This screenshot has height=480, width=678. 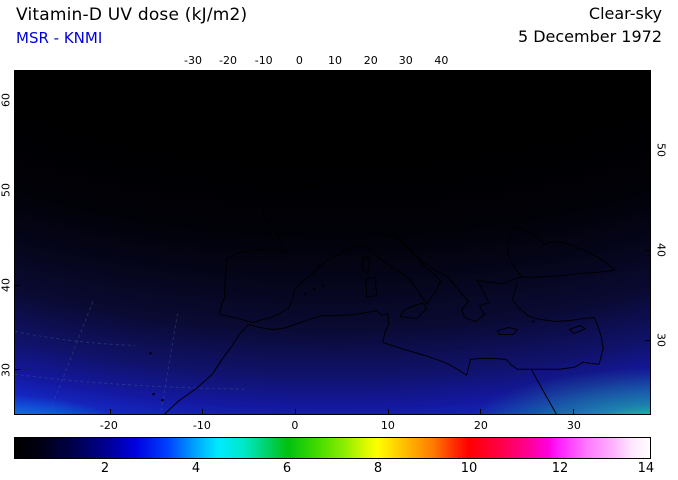 I want to click on top-axis-label: -30, so click(x=193, y=60).